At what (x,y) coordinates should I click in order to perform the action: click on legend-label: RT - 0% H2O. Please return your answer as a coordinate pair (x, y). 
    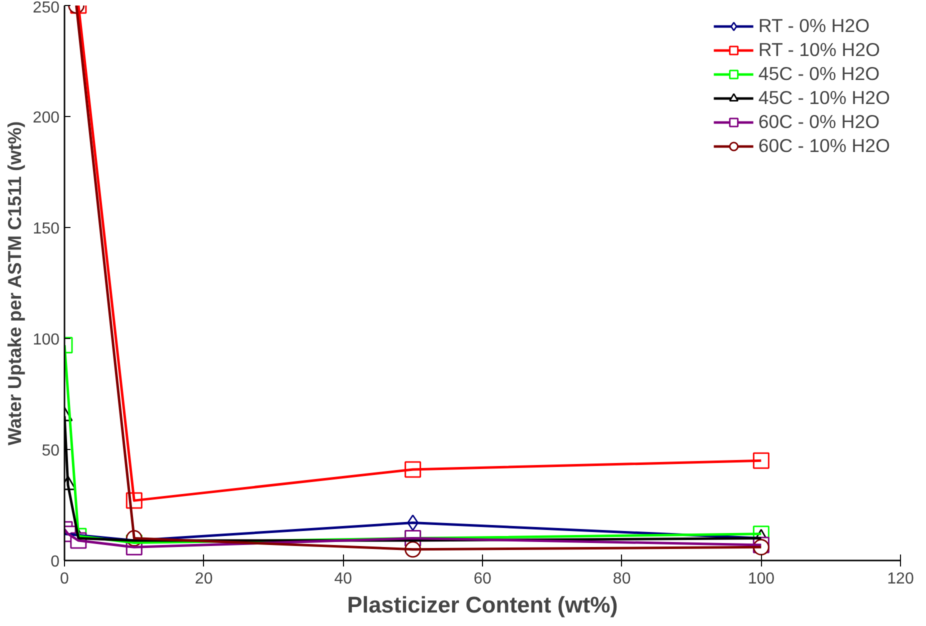
    Looking at the image, I should click on (814, 26).